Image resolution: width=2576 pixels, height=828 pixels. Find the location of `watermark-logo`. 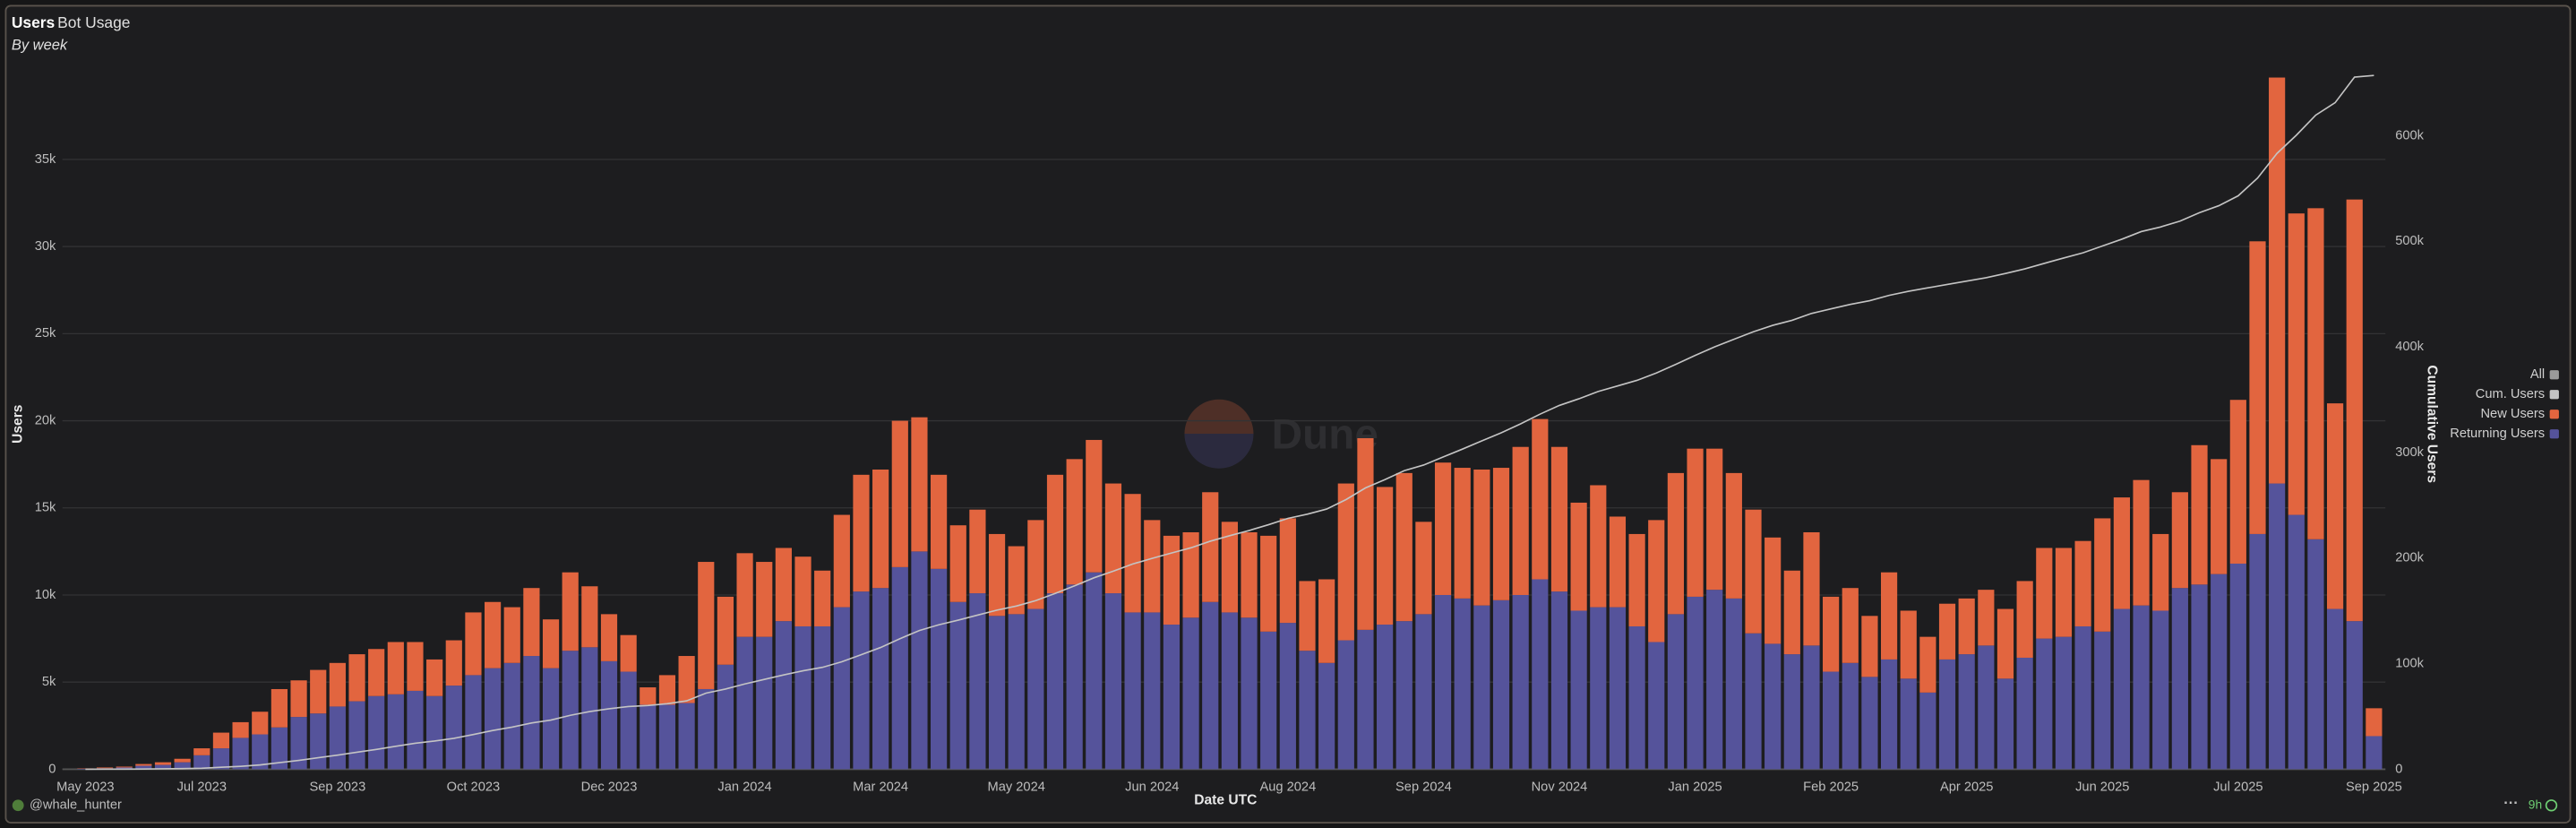

watermark-logo is located at coordinates (1219, 434).